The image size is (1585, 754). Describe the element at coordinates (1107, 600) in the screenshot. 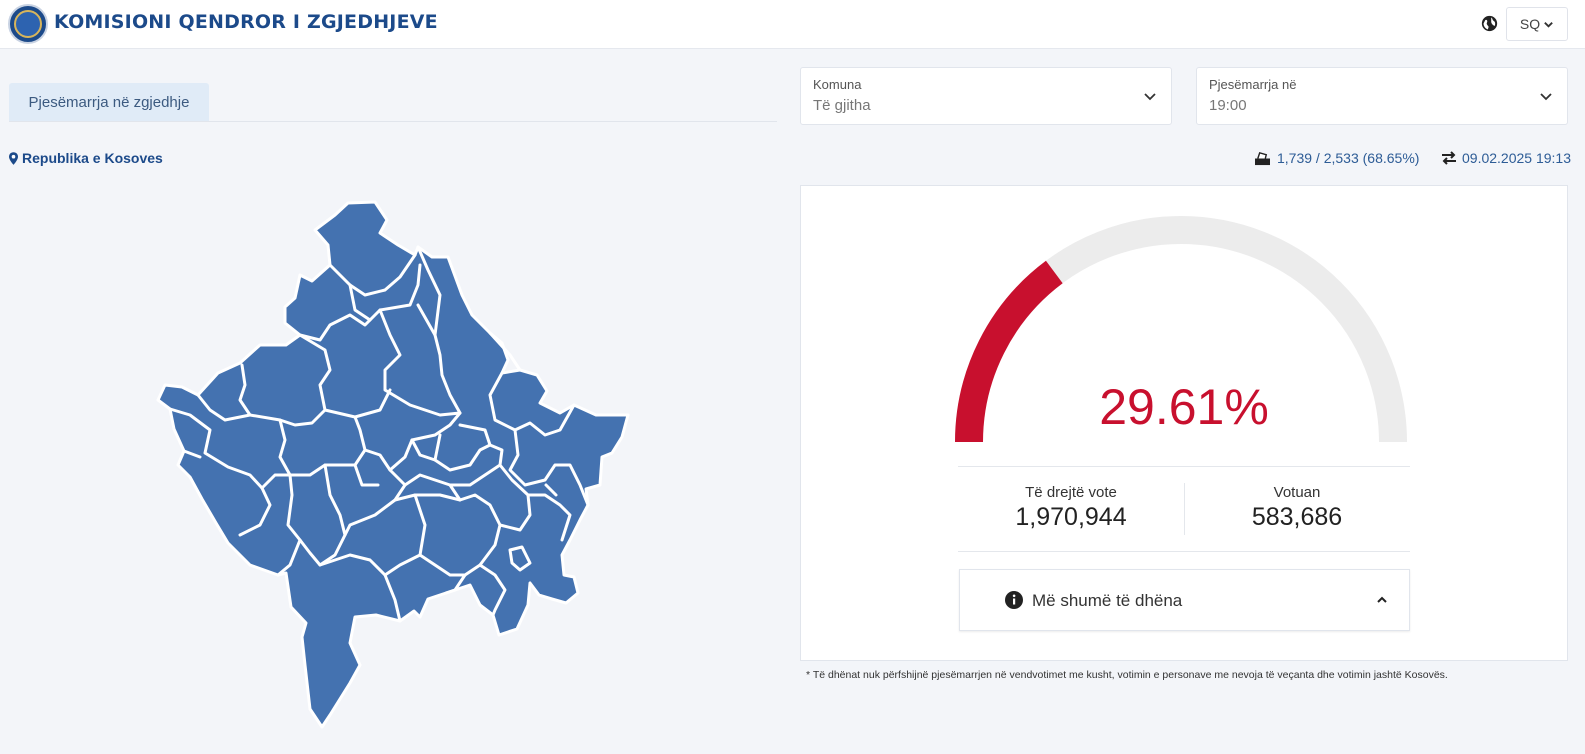

I see `more-data-label: Më shumë të dhëna` at that location.